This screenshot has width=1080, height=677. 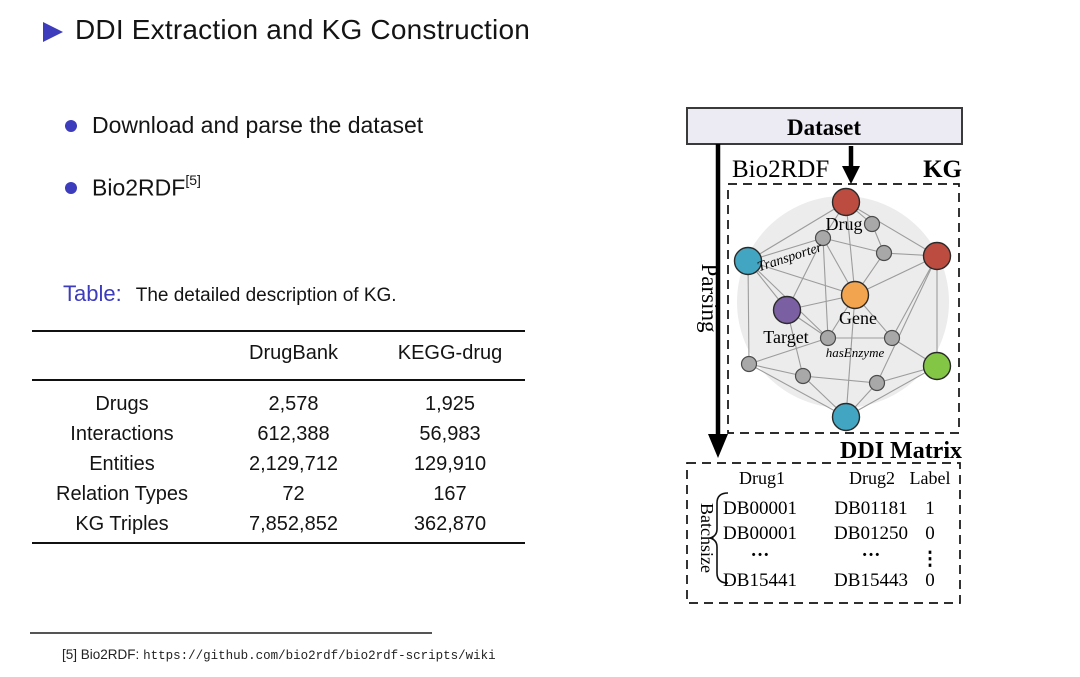 What do you see at coordinates (718, 538) in the screenshot?
I see `batchsize-brace-icon` at bounding box center [718, 538].